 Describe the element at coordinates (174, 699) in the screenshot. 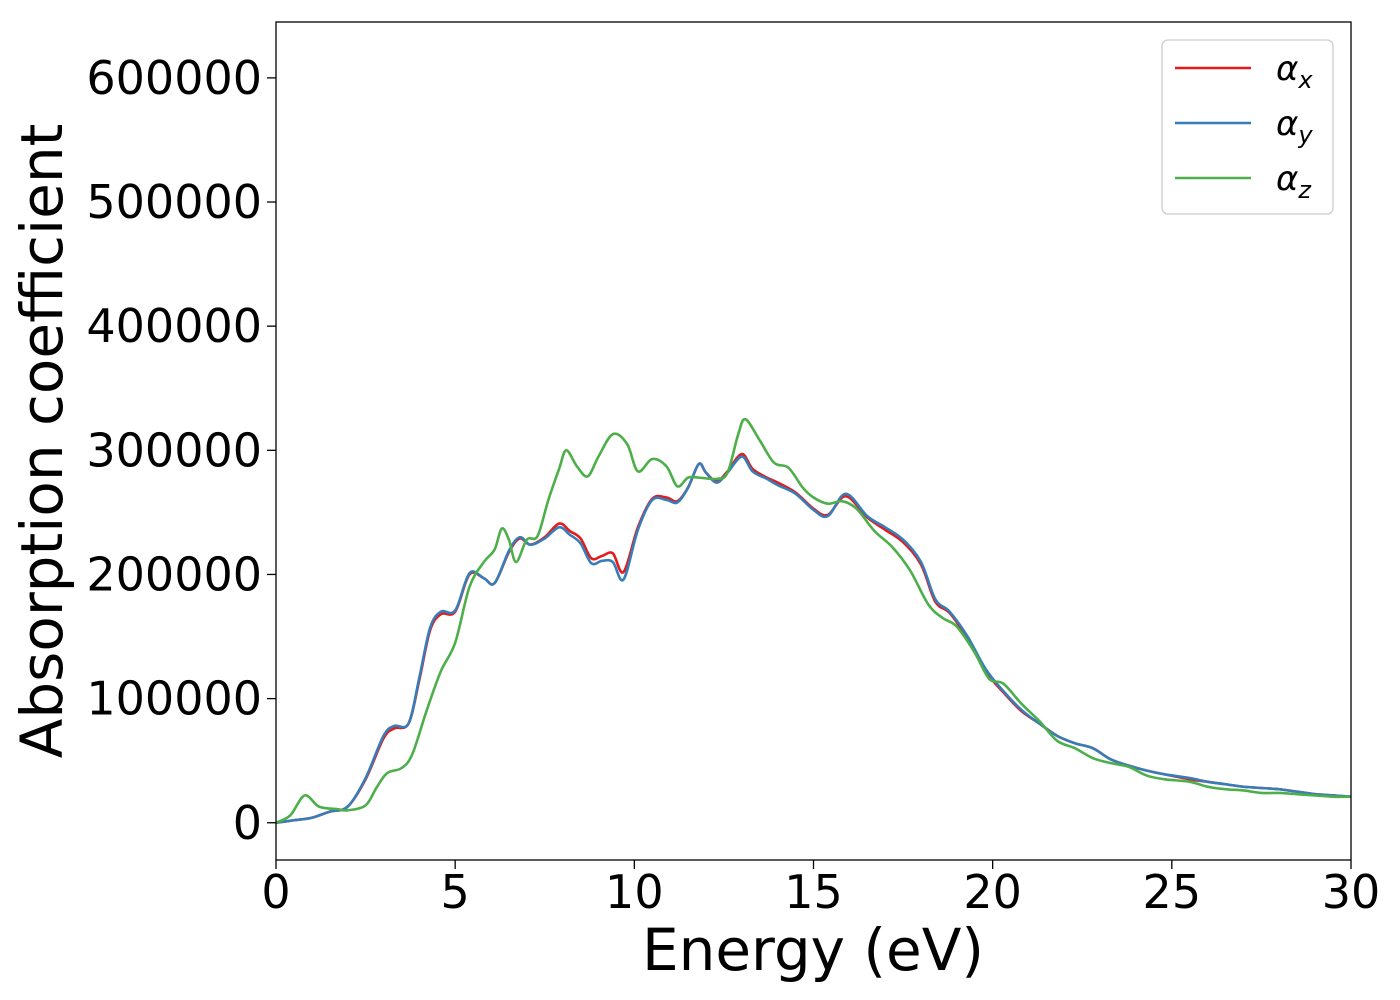

I see `y-tick-label: 100000` at that location.